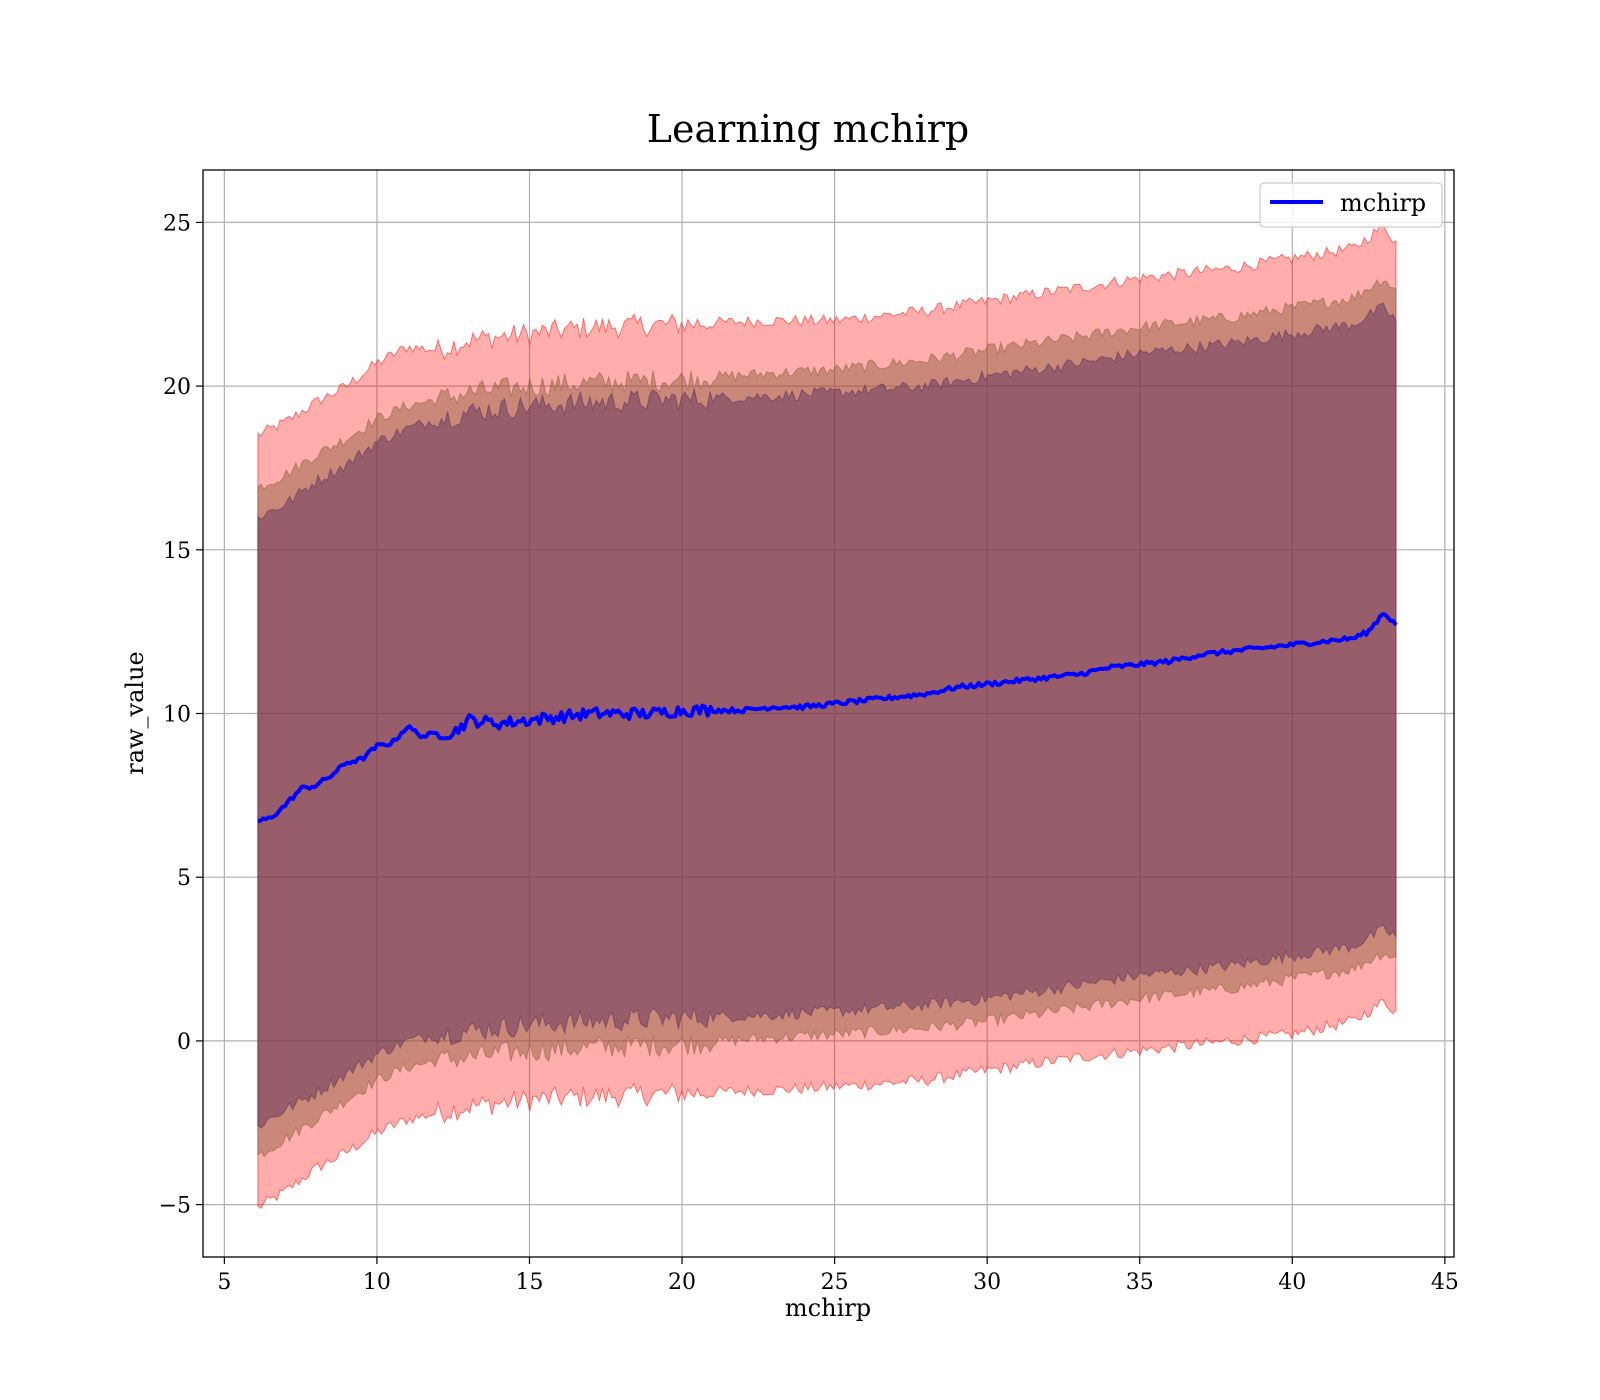  What do you see at coordinates (377, 1282) in the screenshot?
I see `x-tick-label: 10` at bounding box center [377, 1282].